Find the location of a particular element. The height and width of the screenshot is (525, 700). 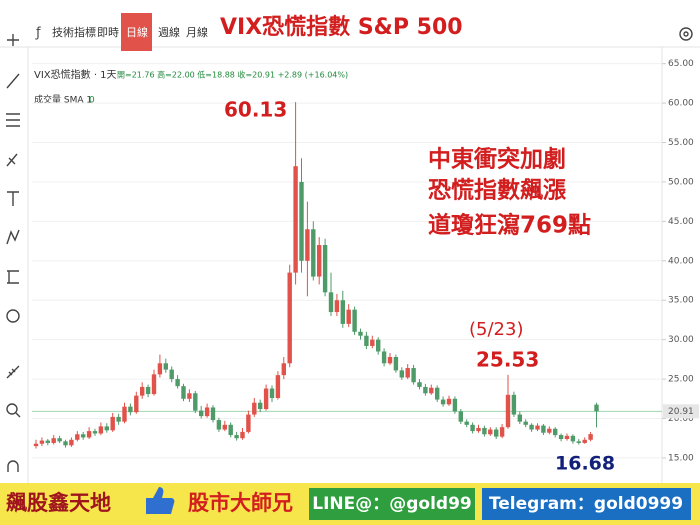

toolbar-realtime: 即時 is located at coordinates (108, 32).